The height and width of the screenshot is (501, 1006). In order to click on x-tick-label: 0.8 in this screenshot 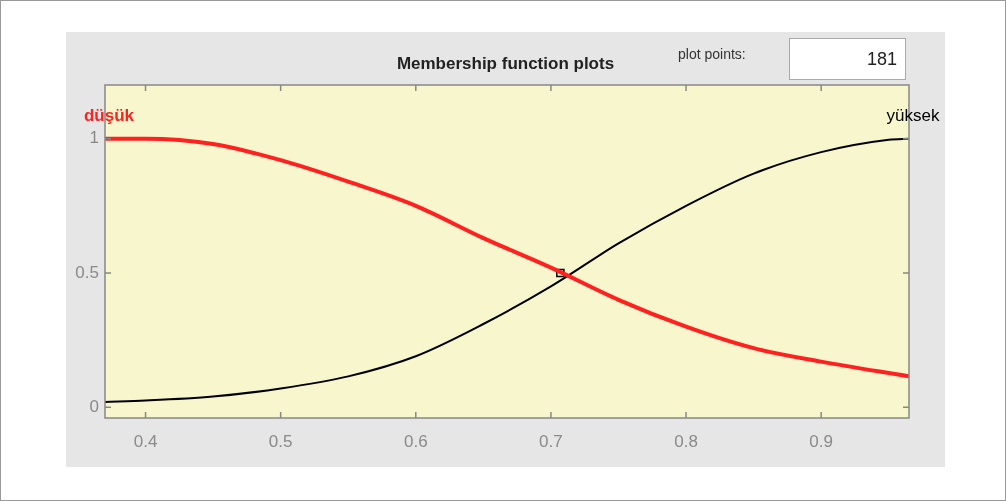, I will do `click(686, 441)`.